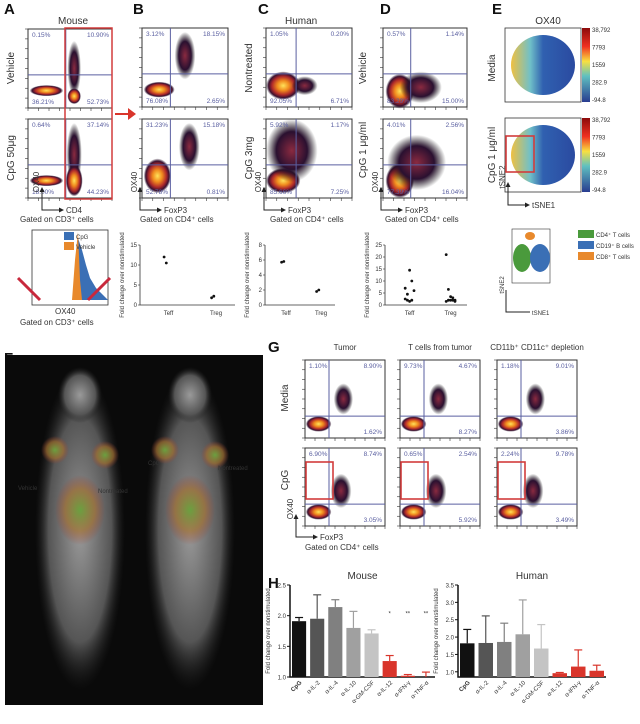 The height and width of the screenshot is (724, 640). What do you see at coordinates (274, 347) in the screenshot?
I see `panel-label-G: G` at bounding box center [274, 347].